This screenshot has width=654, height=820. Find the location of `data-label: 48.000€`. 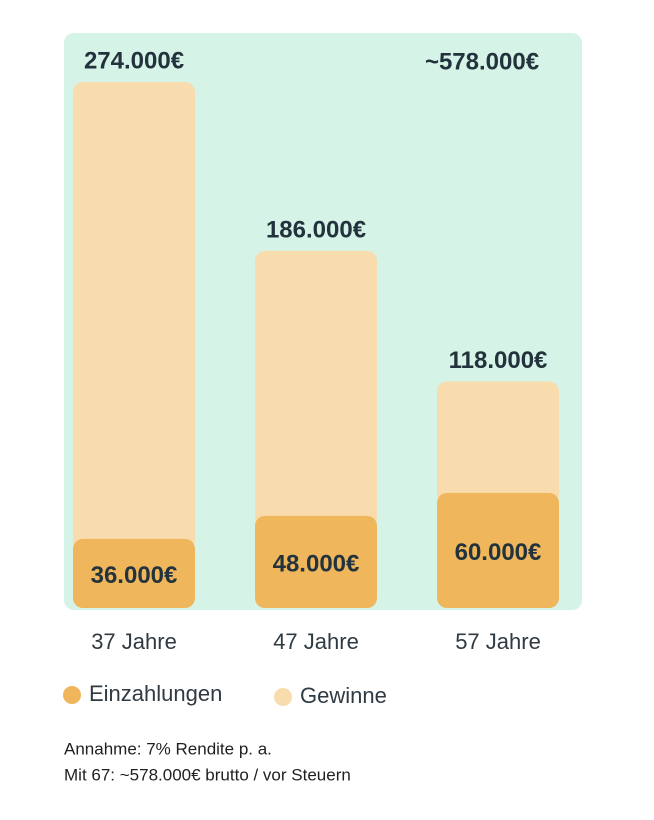

data-label: 48.000€ is located at coordinates (316, 563).